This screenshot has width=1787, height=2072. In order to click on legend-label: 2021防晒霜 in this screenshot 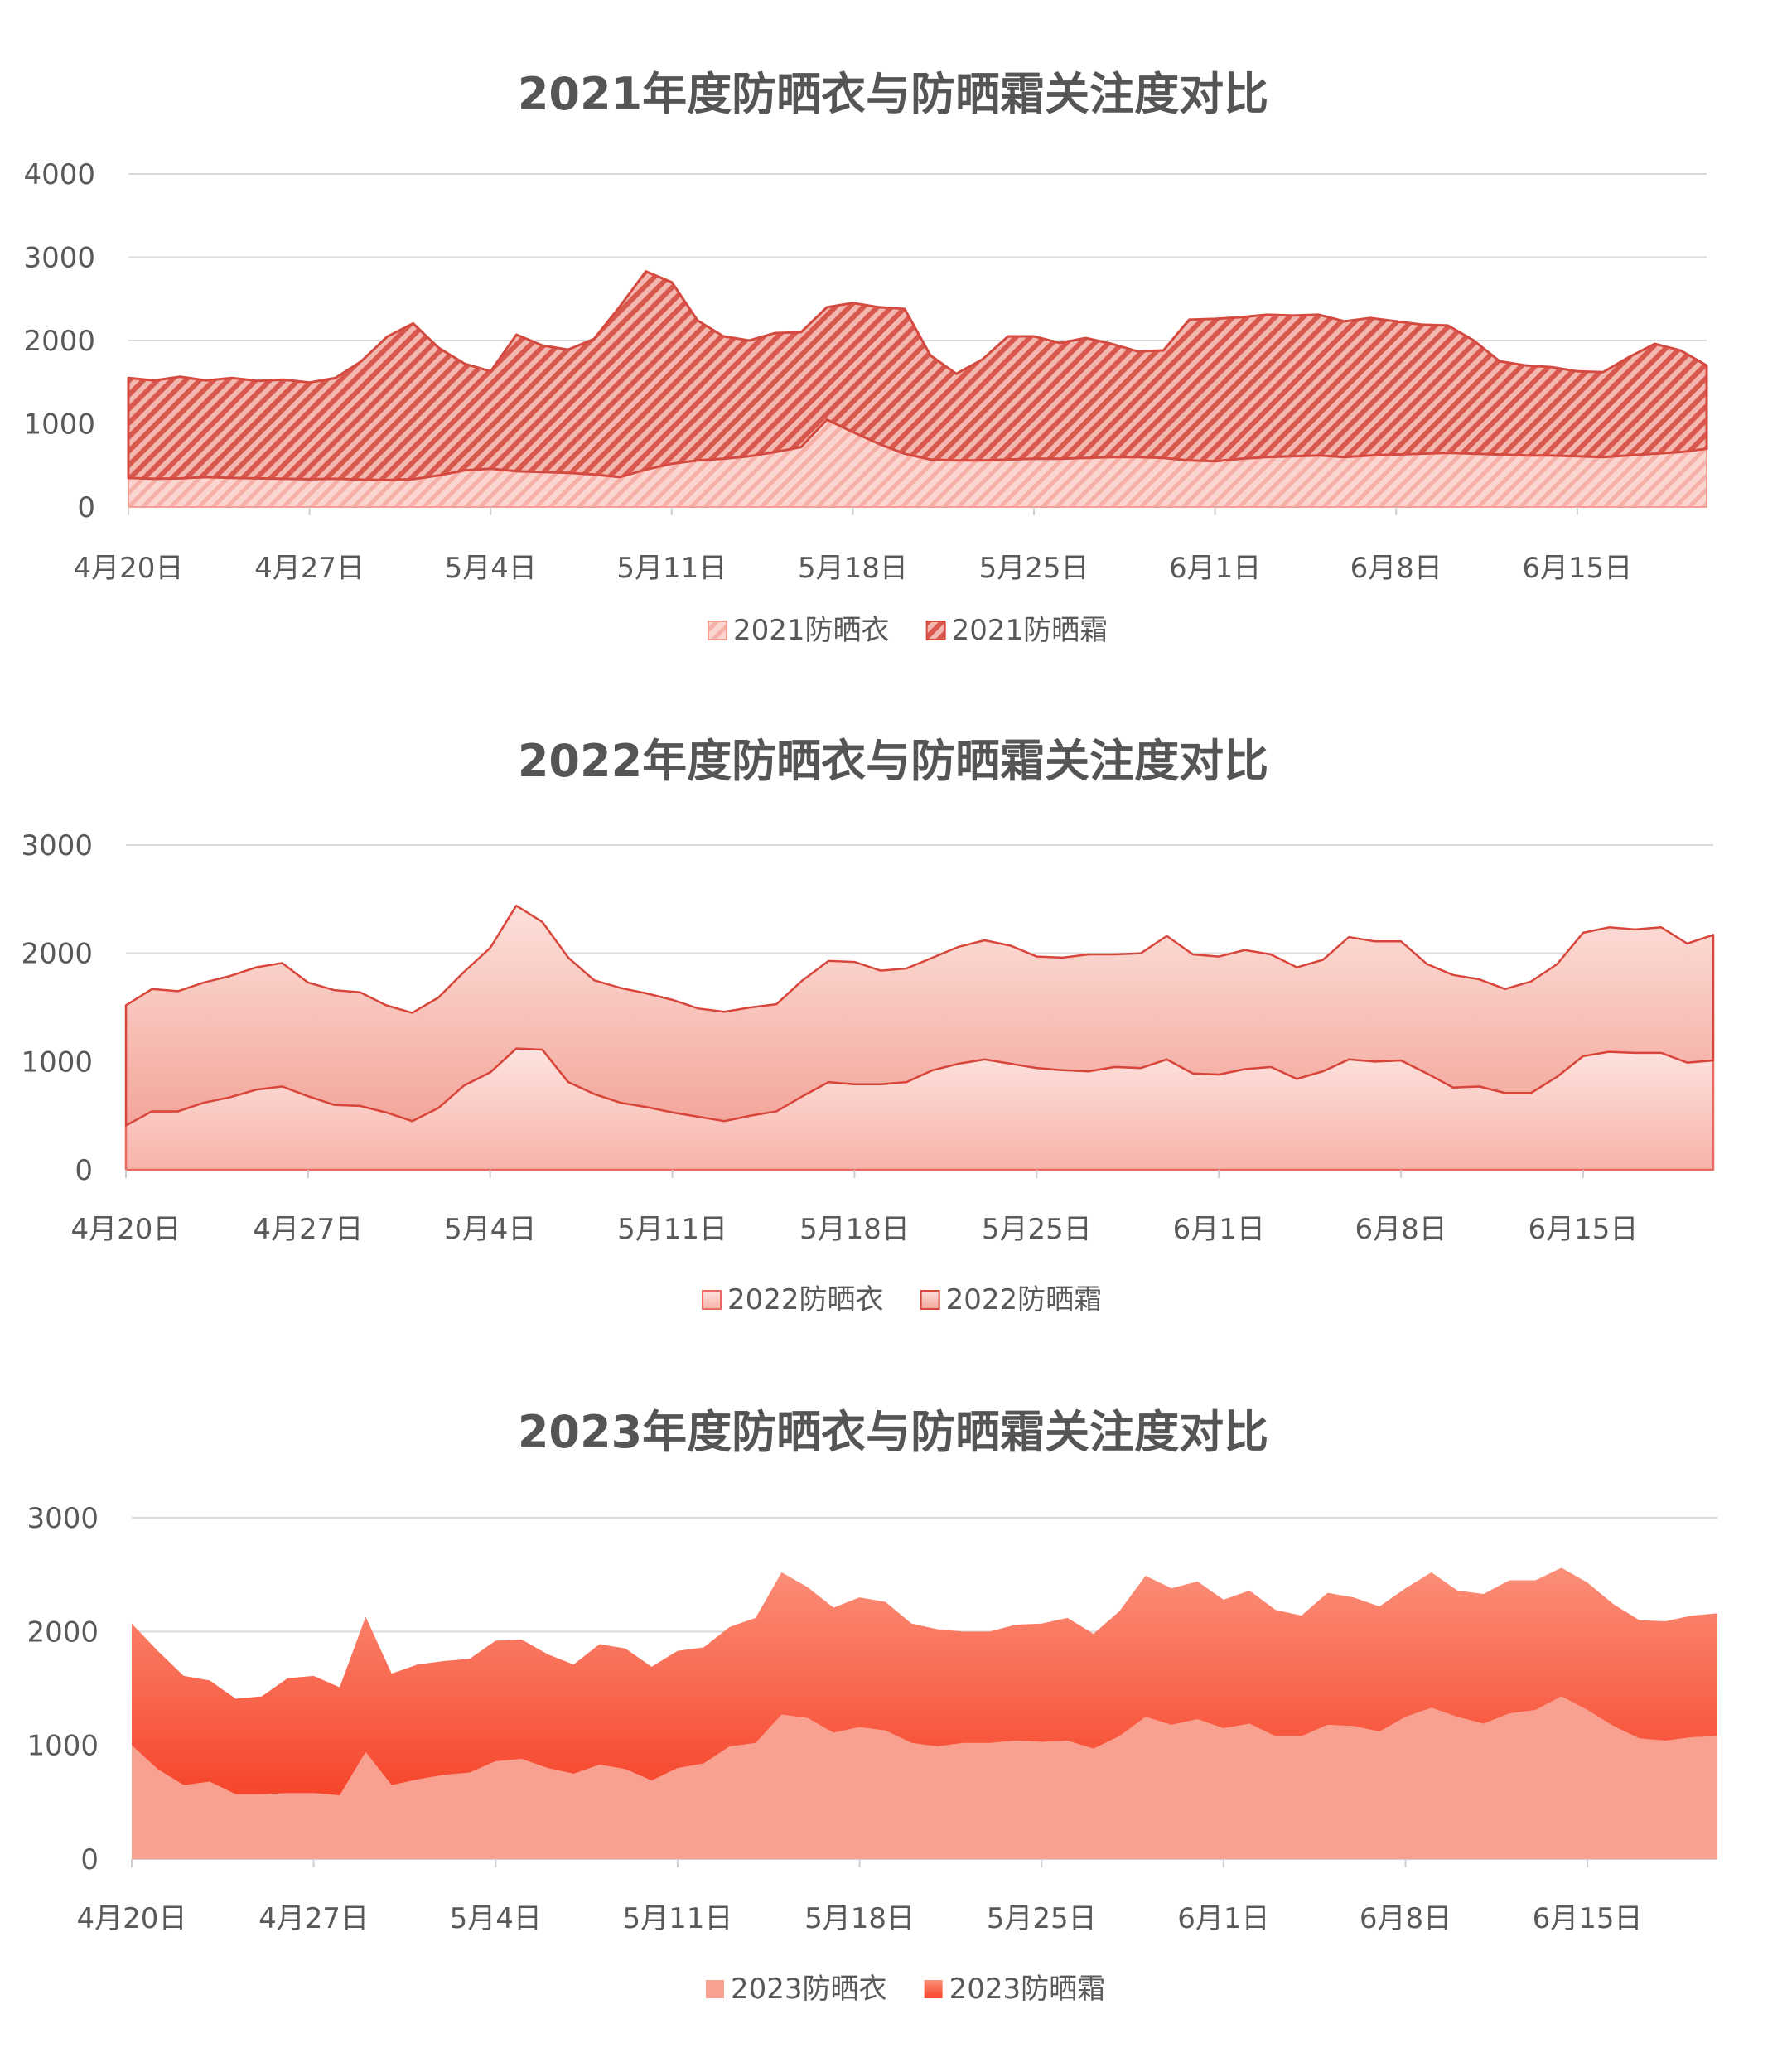, I will do `click(1030, 630)`.